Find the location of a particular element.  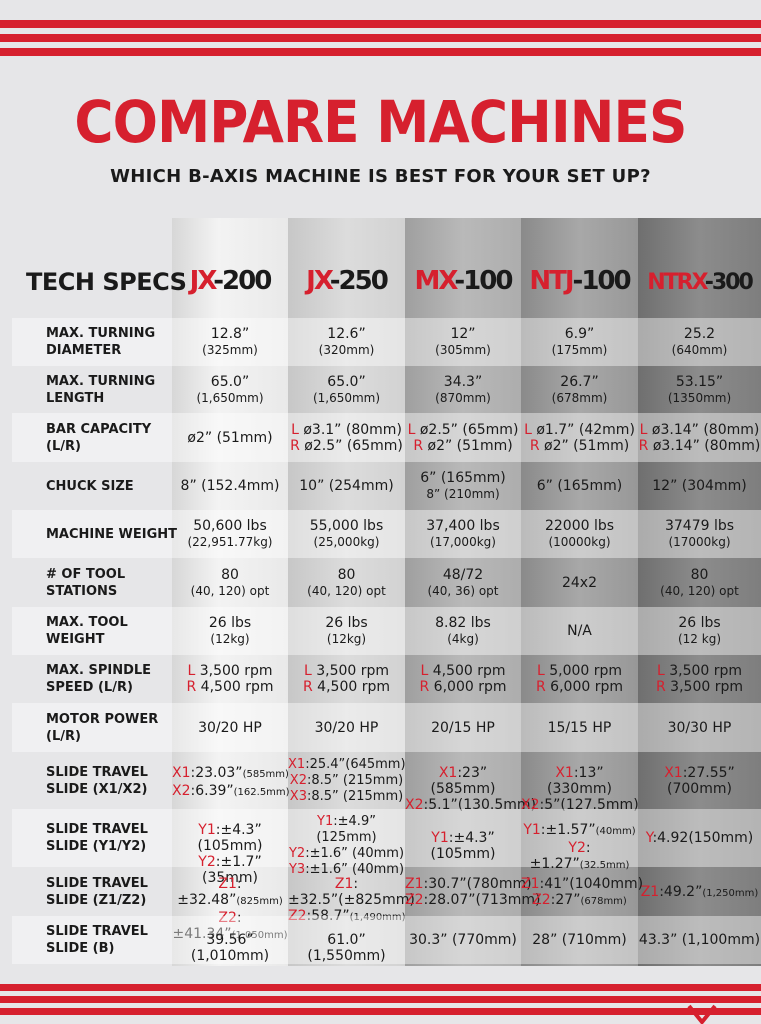

row-label-line: # OF TOOL is located at coordinates (86, 574).